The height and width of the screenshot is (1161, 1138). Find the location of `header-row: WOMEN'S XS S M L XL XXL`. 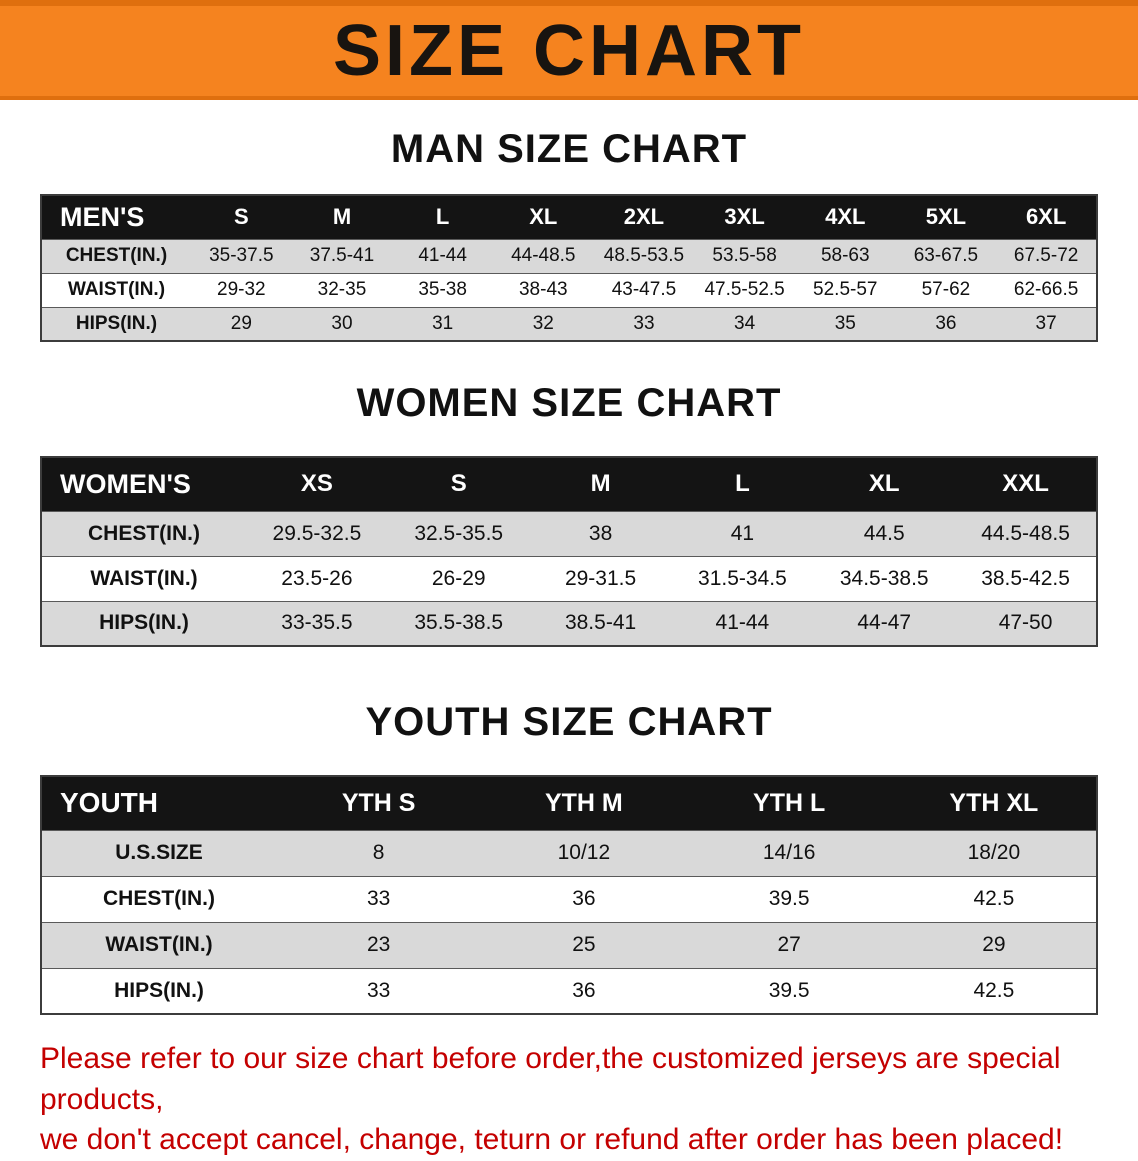

header-row: WOMEN'S XS S M L XL XXL is located at coordinates (569, 484).